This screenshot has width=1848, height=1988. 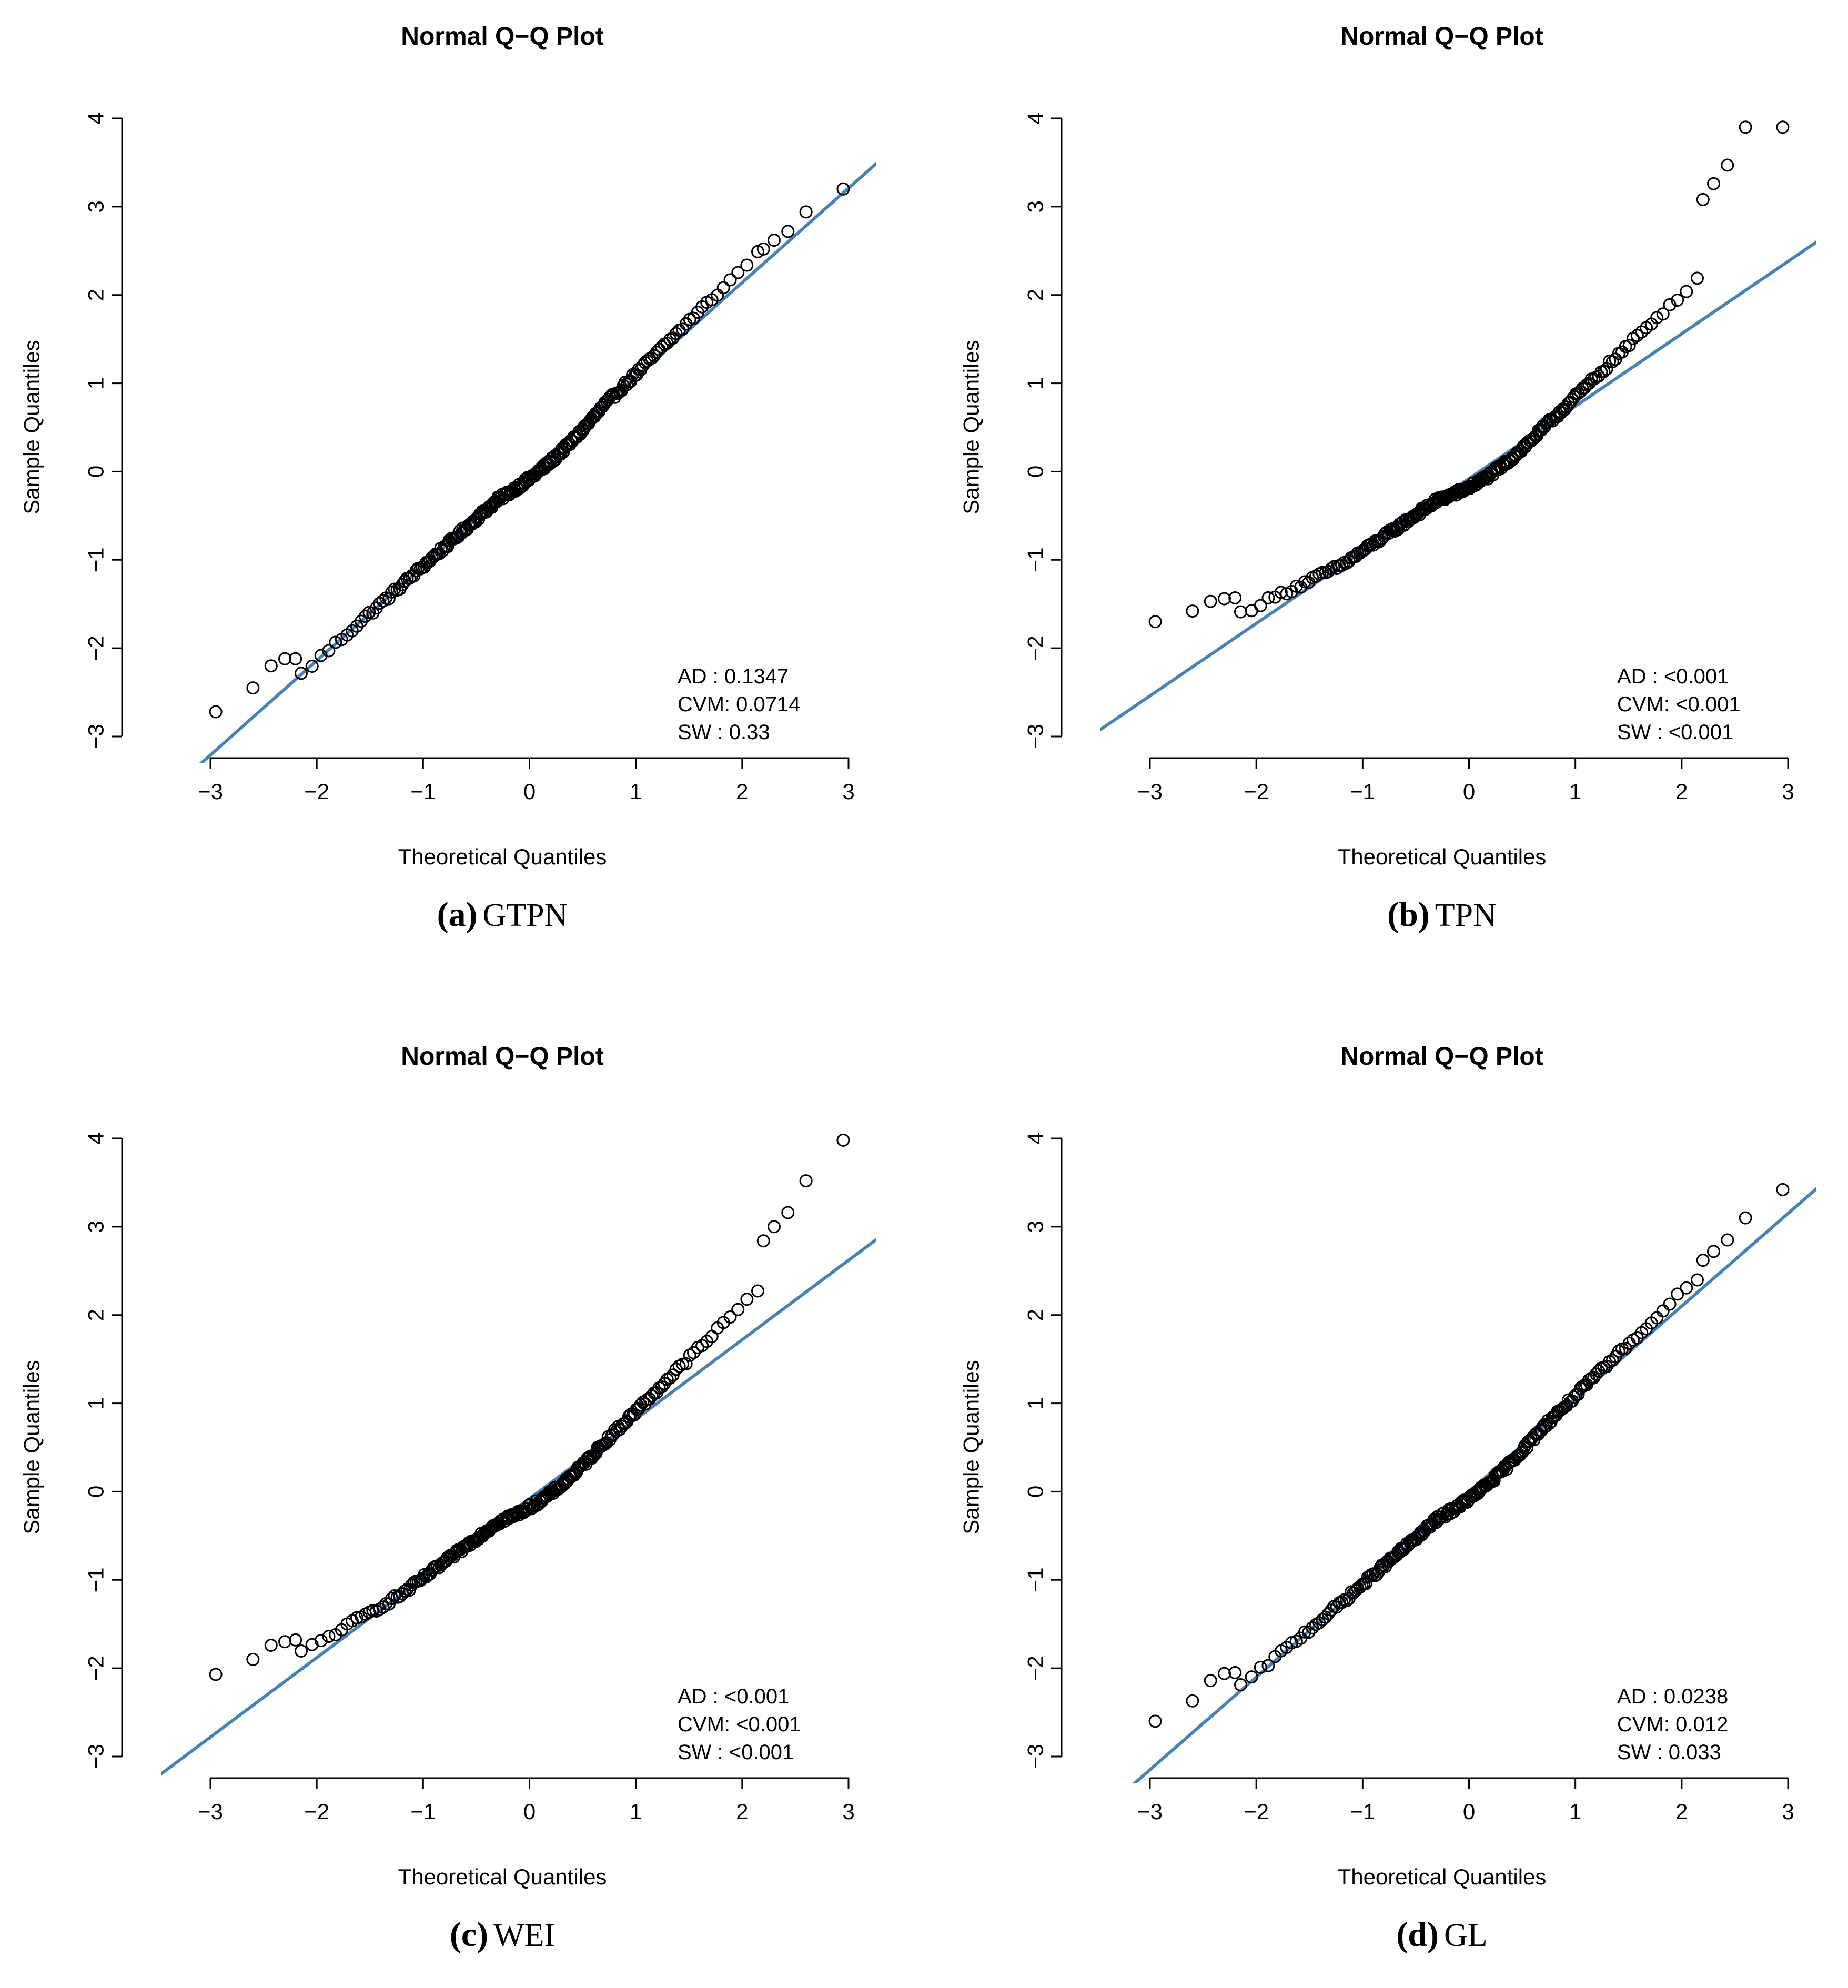 What do you see at coordinates (1466, 1936) in the screenshot?
I see `caption-name: GL` at bounding box center [1466, 1936].